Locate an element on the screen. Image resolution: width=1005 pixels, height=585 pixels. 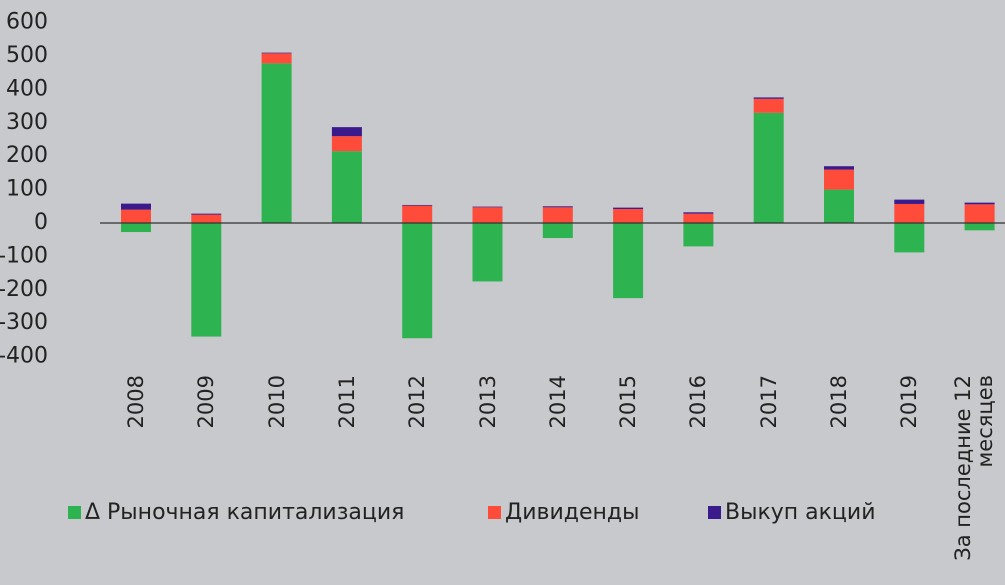
x-tick-label: 2019 is located at coordinates (909, 402).